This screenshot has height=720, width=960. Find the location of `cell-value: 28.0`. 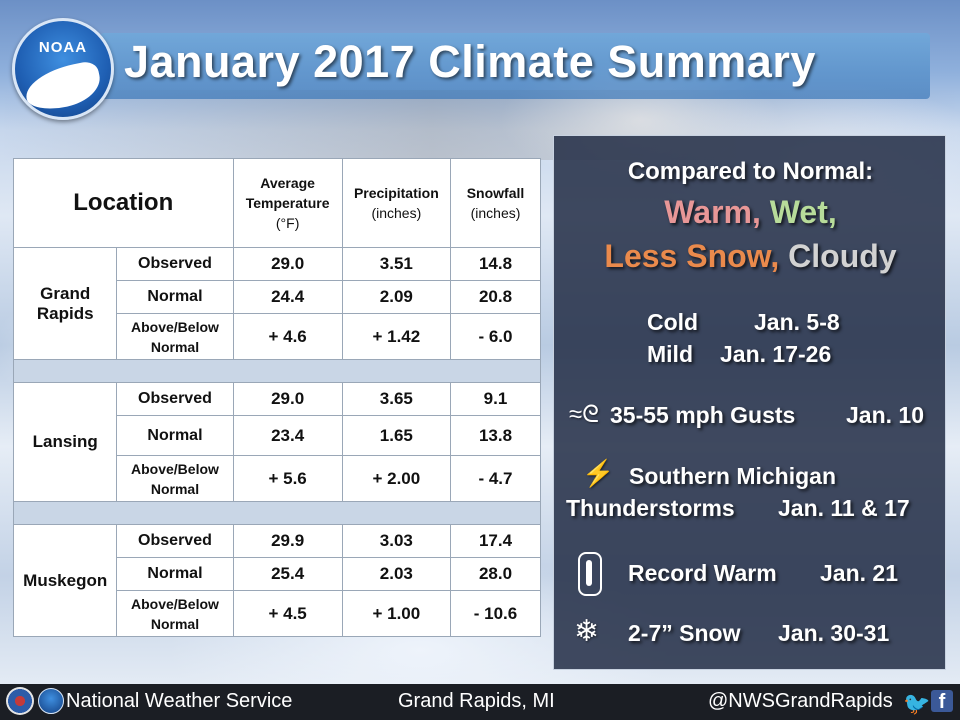

cell-value: 28.0 is located at coordinates (495, 574).